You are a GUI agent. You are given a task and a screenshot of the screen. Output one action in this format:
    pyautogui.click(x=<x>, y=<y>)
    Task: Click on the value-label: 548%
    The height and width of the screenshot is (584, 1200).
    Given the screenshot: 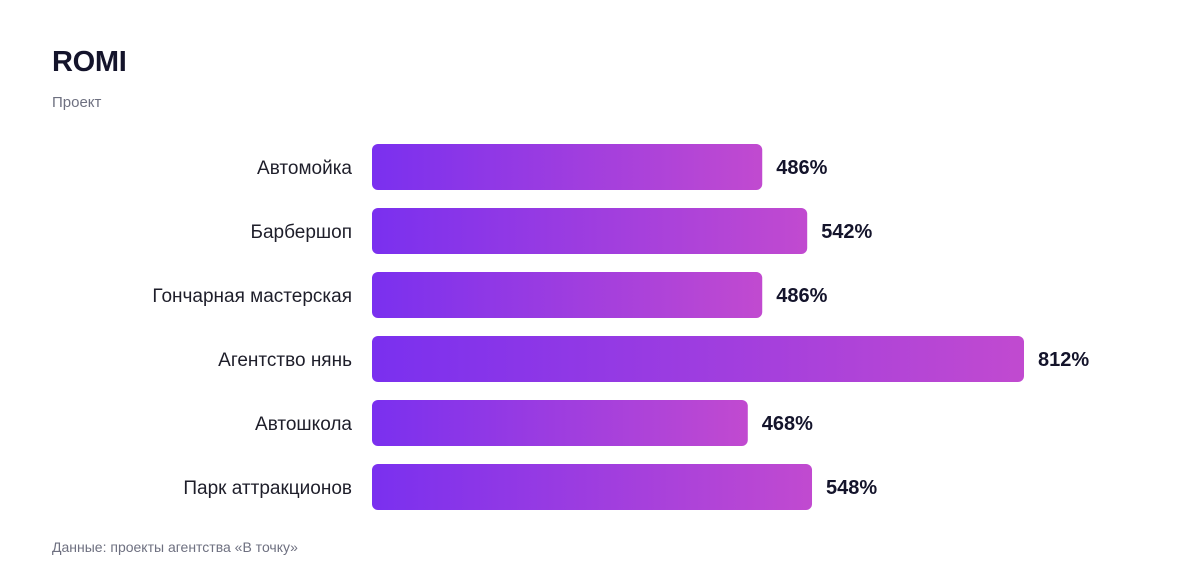 What is the action you would take?
    pyautogui.click(x=851, y=488)
    